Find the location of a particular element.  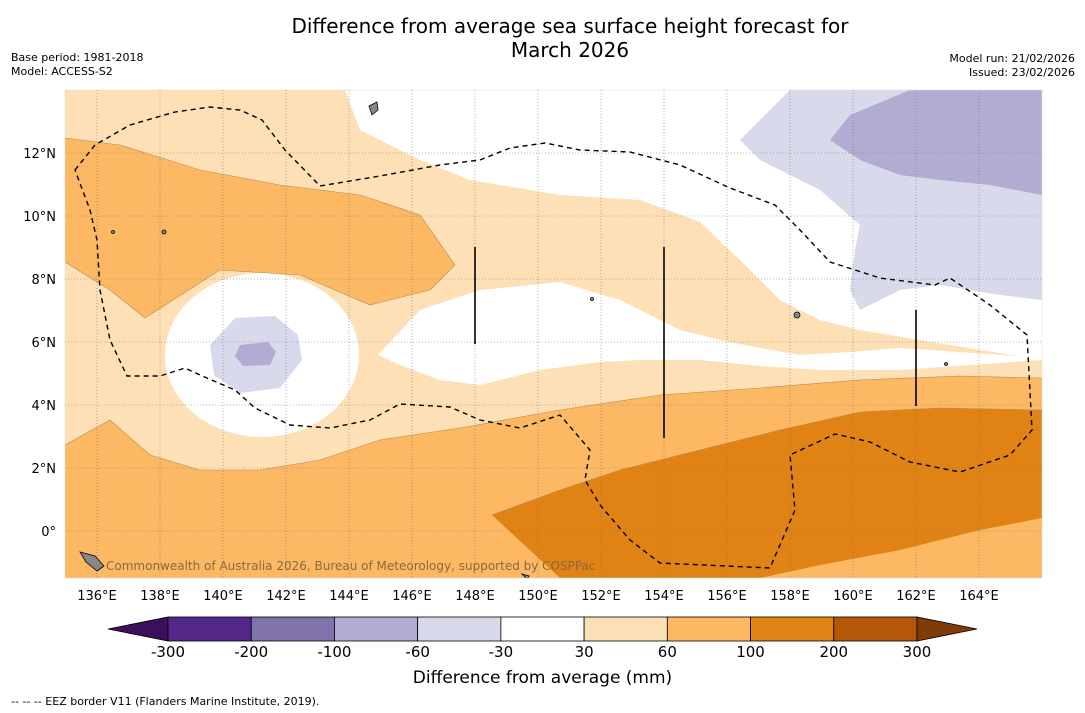

lon-tick-label: 150°E is located at coordinates (538, 596).